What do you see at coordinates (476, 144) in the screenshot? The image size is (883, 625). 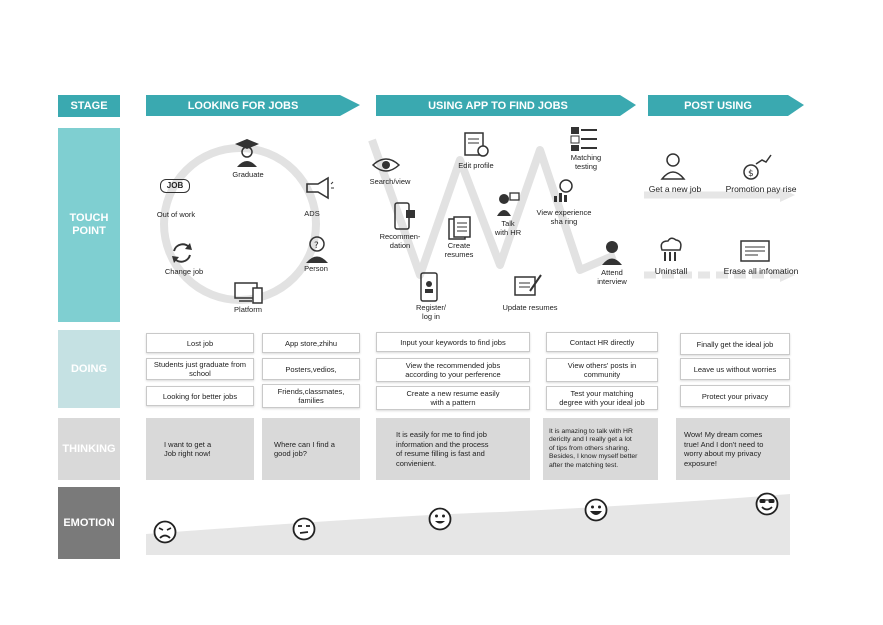 I see `edit-profile-icon` at bounding box center [476, 144].